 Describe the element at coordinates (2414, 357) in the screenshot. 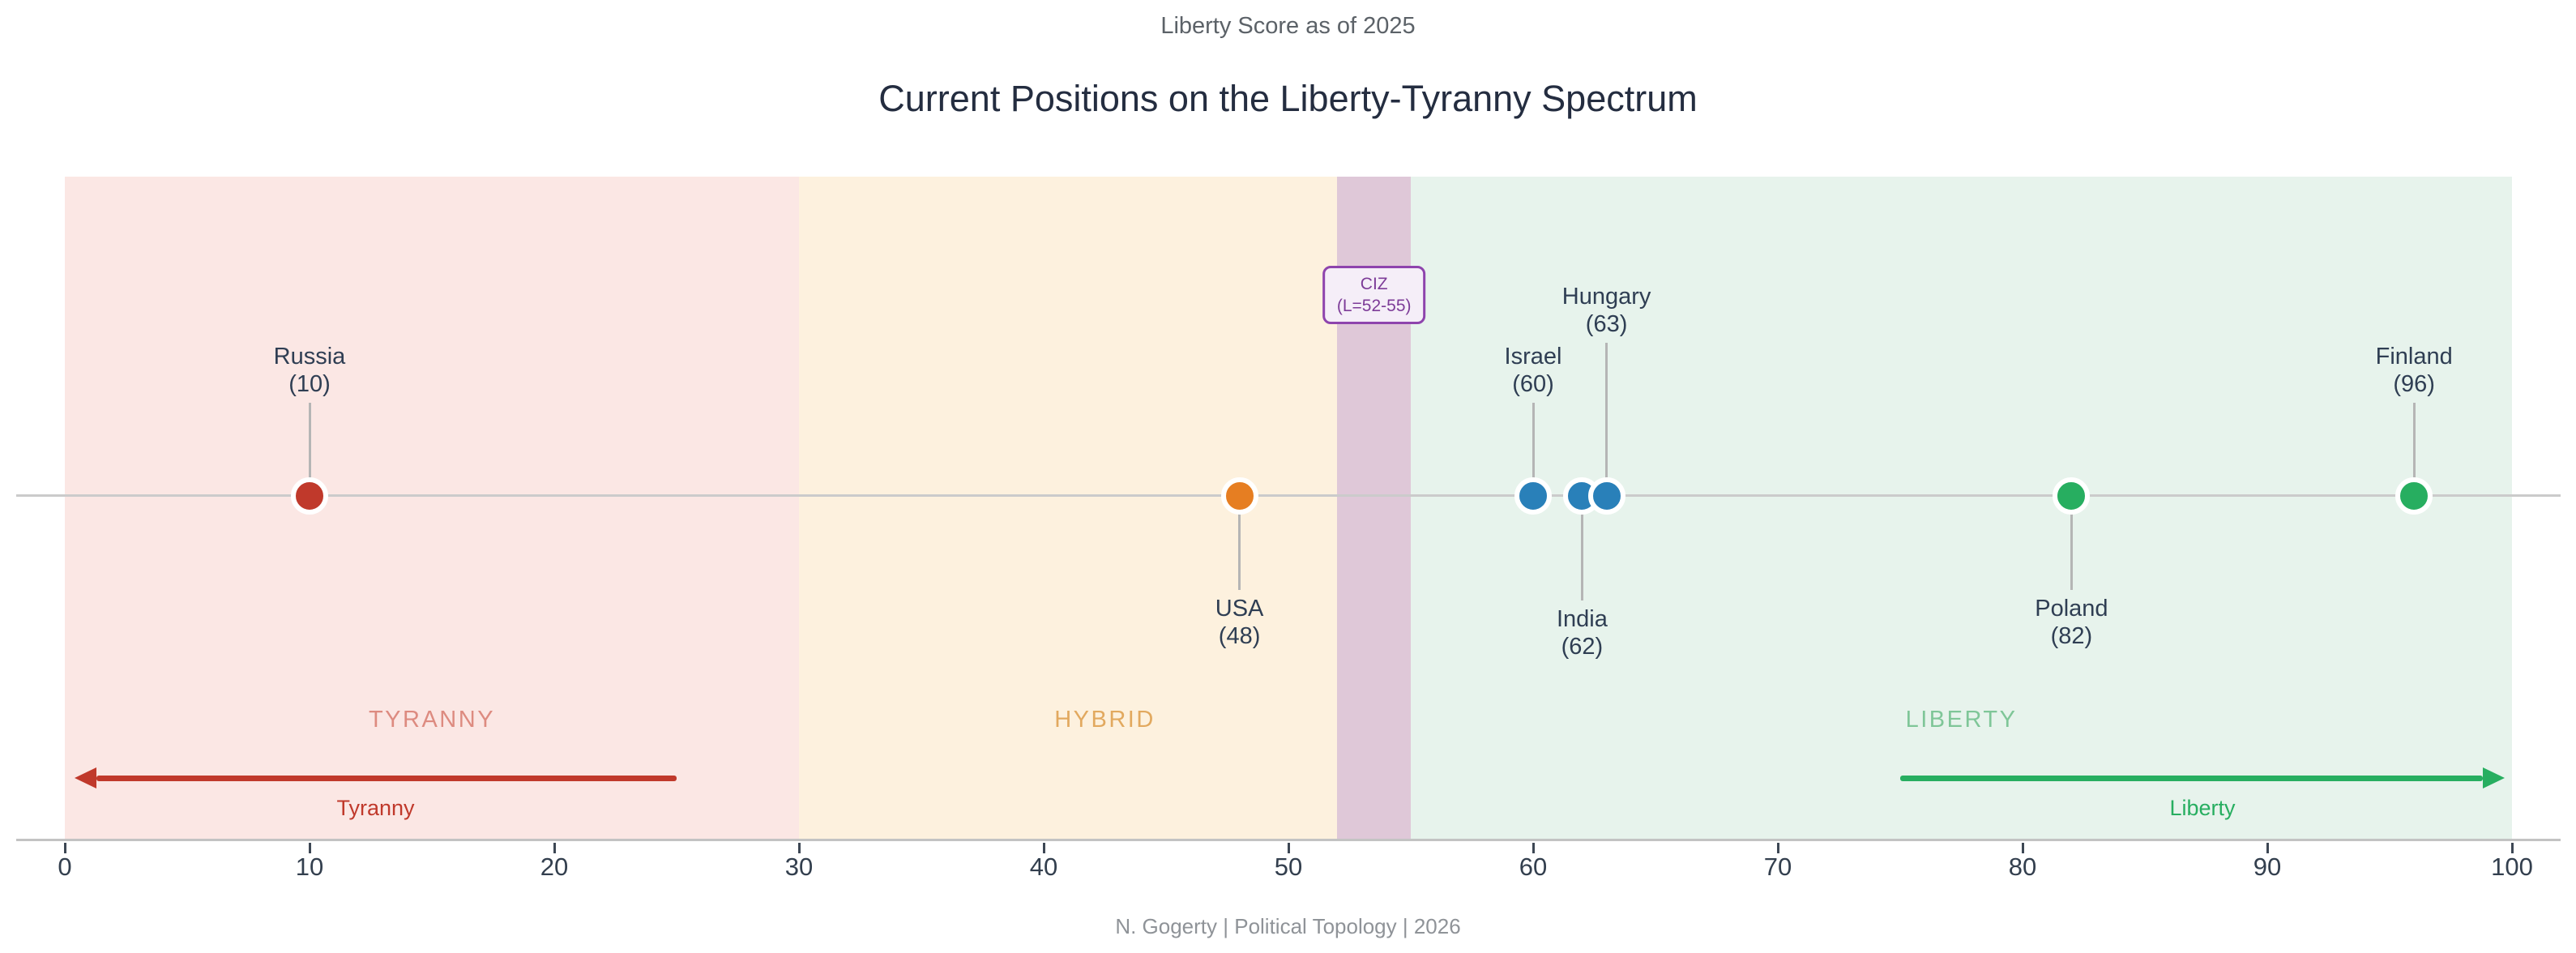

I see `country-name-finland: Finland` at that location.